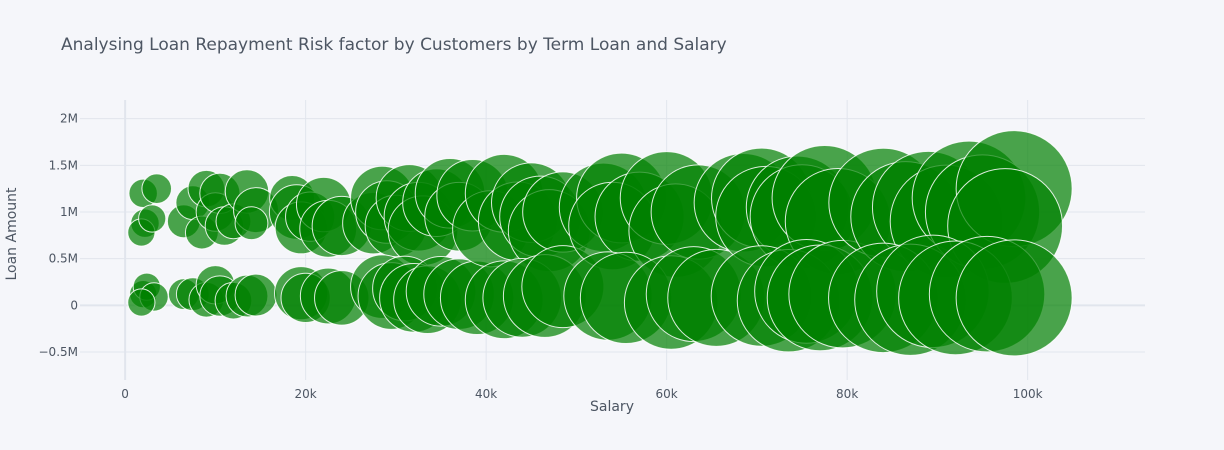  What do you see at coordinates (612, 407) in the screenshot?
I see `x-axis-title: Salary` at bounding box center [612, 407].